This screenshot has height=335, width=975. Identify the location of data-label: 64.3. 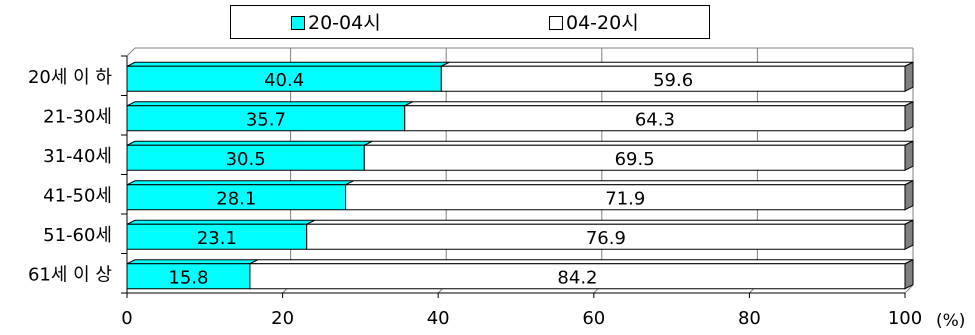
(655, 119).